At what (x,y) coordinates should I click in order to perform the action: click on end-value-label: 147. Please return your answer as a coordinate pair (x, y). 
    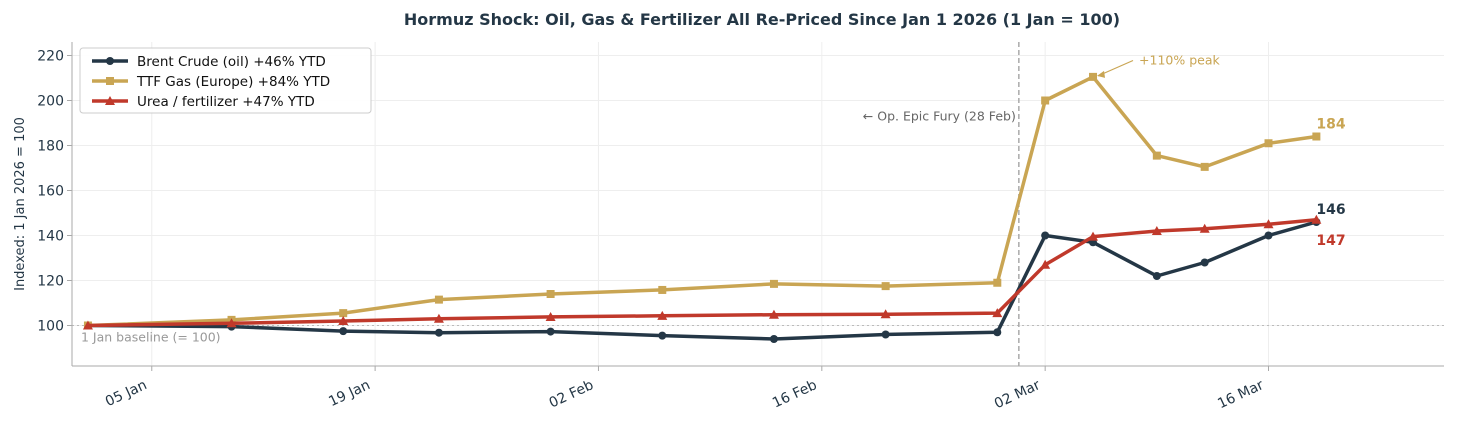
    Looking at the image, I should click on (1330, 241).